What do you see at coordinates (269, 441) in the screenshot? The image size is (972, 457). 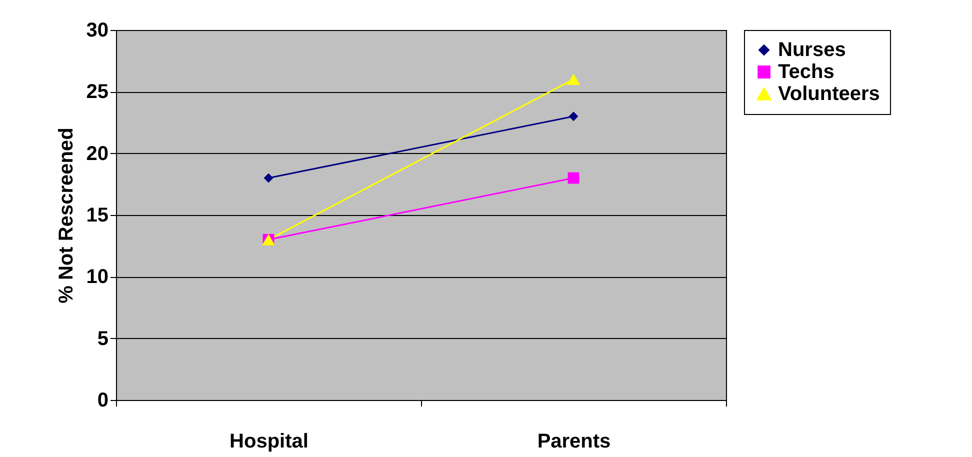 I see `x-tick-label: Hospital` at bounding box center [269, 441].